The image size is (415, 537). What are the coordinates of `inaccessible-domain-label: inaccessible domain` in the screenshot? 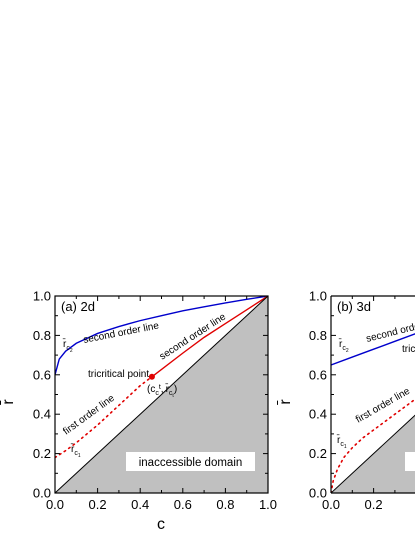 It's located at (191, 463).